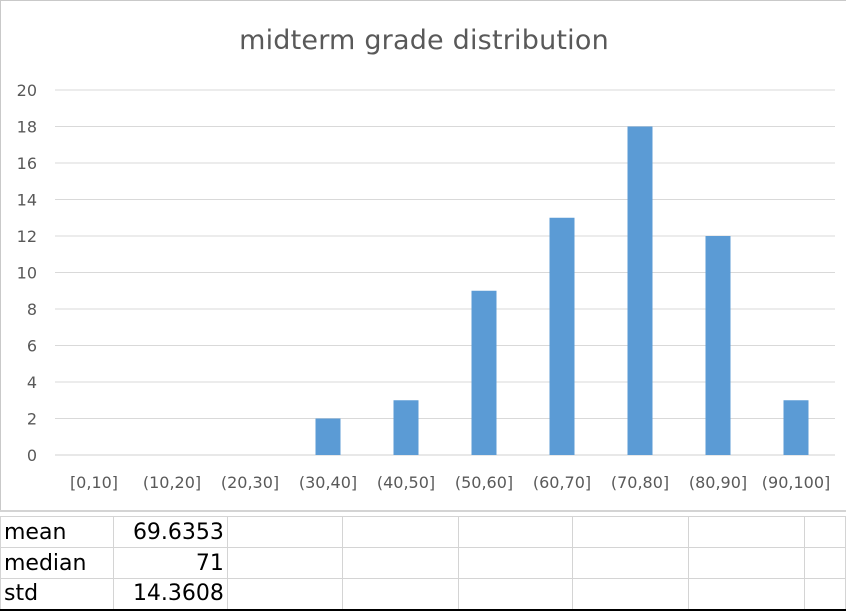 The width and height of the screenshot is (846, 612). Describe the element at coordinates (32, 382) in the screenshot. I see `y-tick-label: 4` at that location.